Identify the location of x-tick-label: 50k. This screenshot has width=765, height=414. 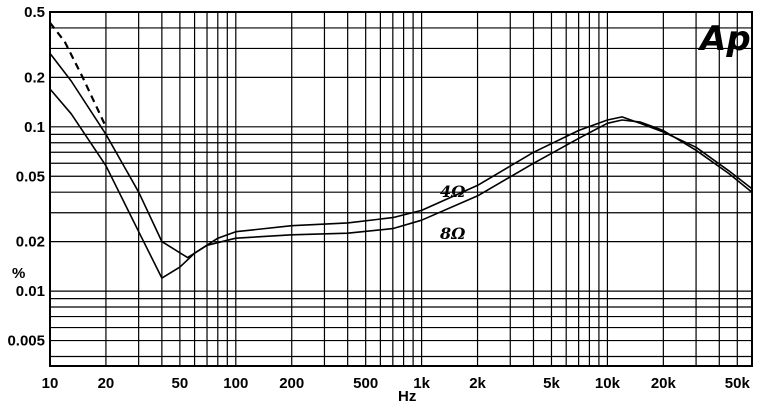
(738, 383).